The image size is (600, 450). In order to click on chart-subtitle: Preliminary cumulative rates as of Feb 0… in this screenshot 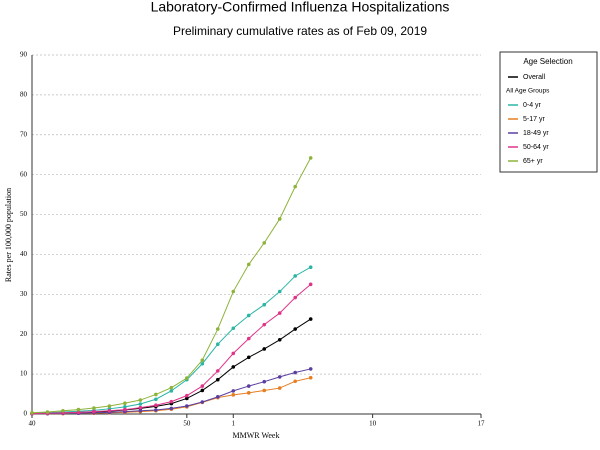, I will do `click(300, 31)`.